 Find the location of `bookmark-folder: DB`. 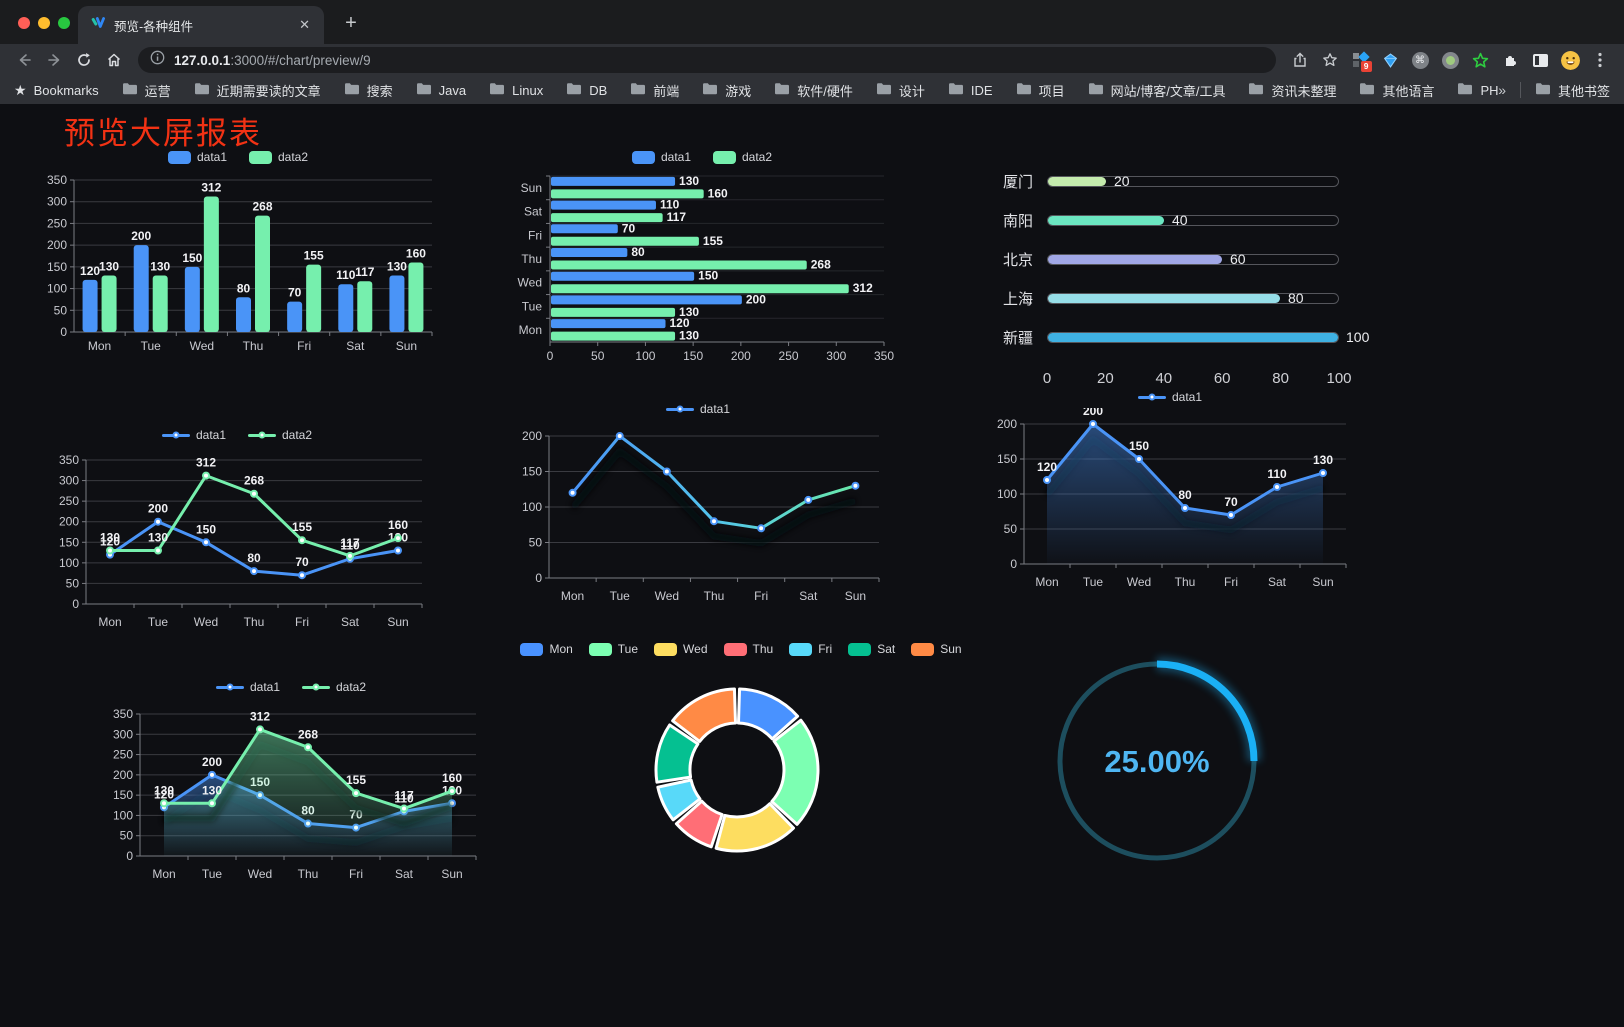

bookmark-folder: DB is located at coordinates (586, 90).